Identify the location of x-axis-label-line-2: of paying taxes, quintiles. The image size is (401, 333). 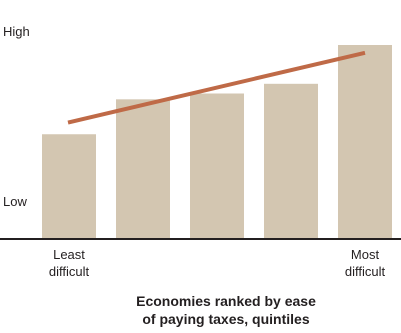
(225, 319).